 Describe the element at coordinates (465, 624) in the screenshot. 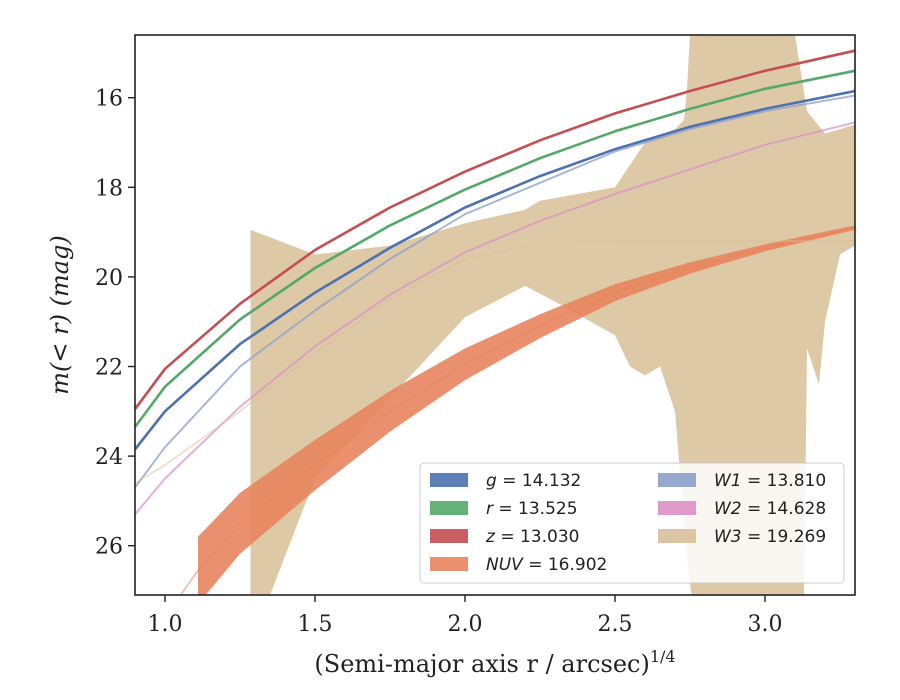

I see `x-tick-label: 2.0` at that location.